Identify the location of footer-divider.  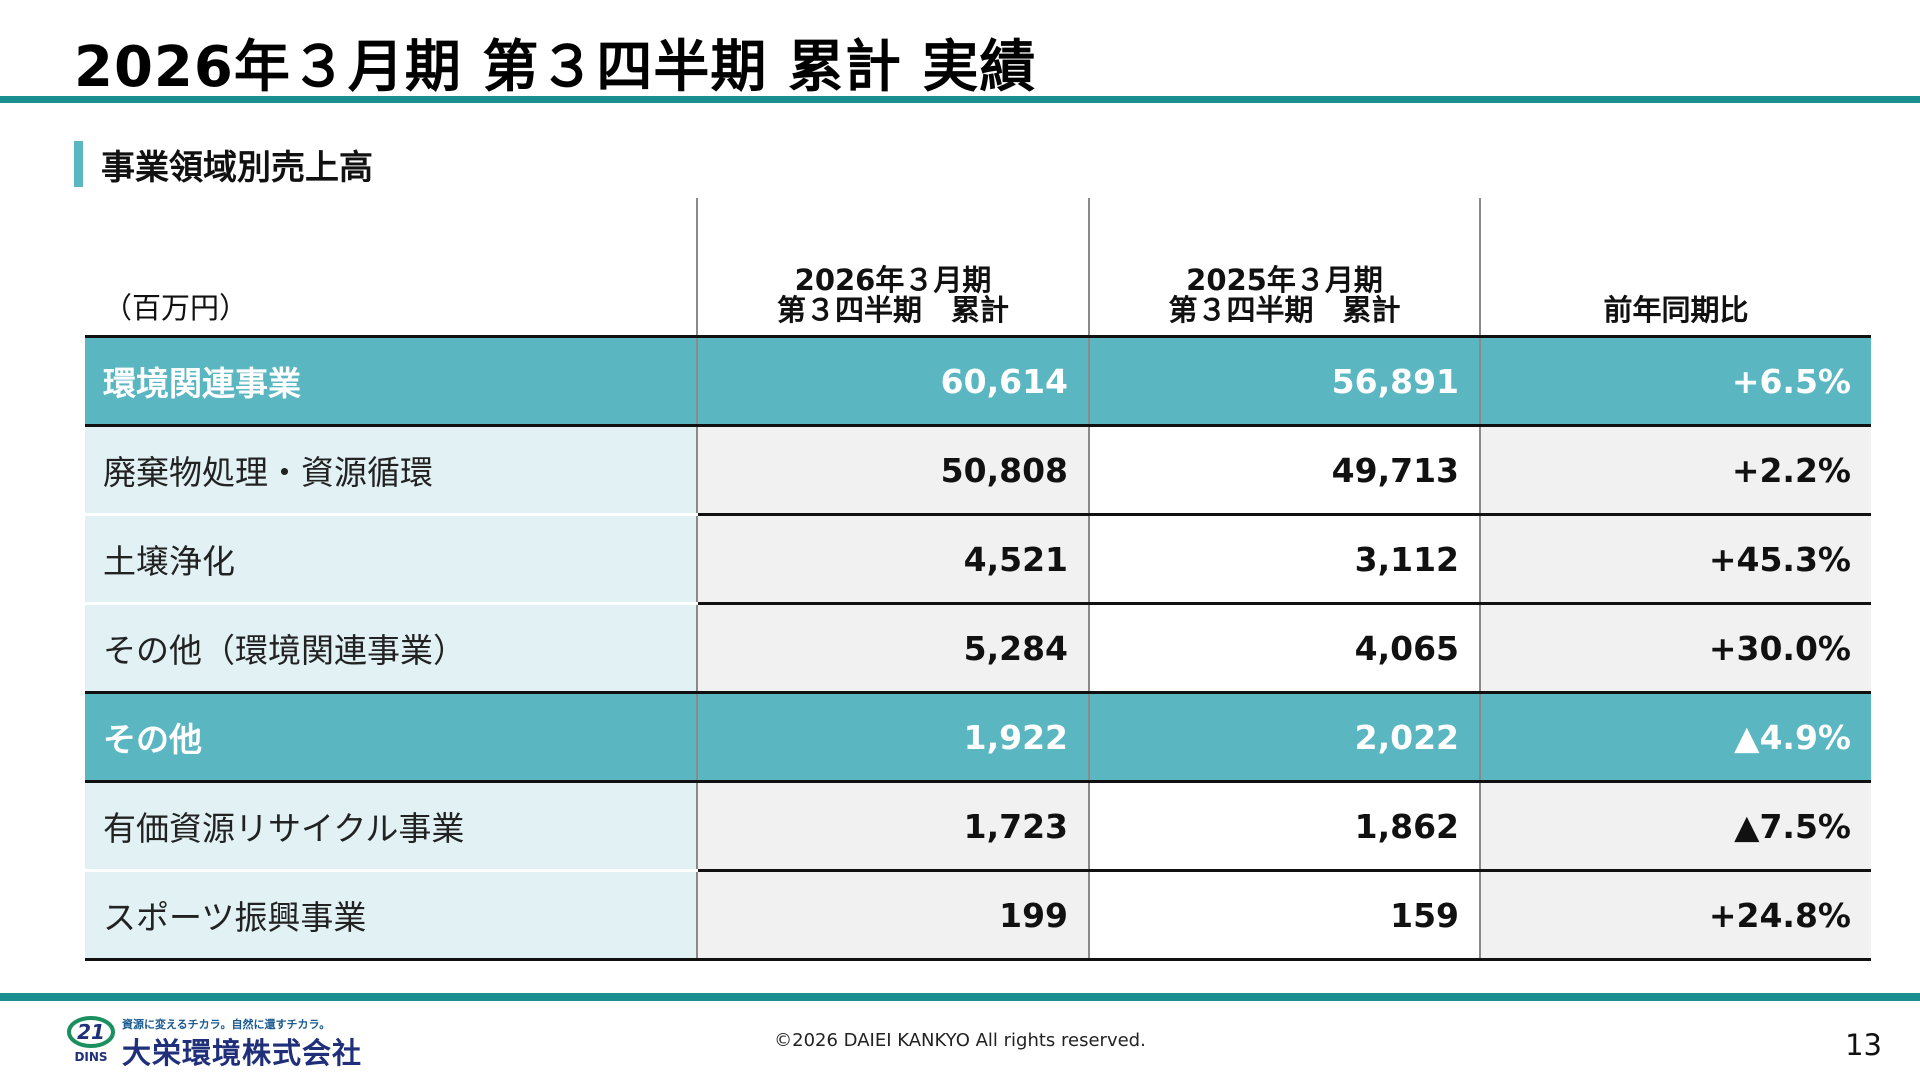
(960, 997).